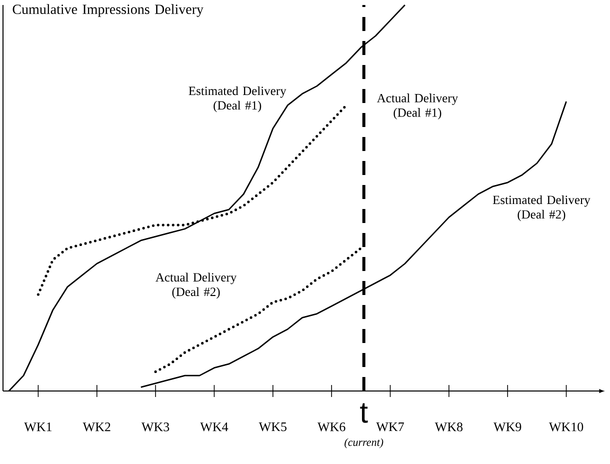 Image resolution: width=610 pixels, height=464 pixels. I want to click on x-tick-label: WK6, so click(332, 427).